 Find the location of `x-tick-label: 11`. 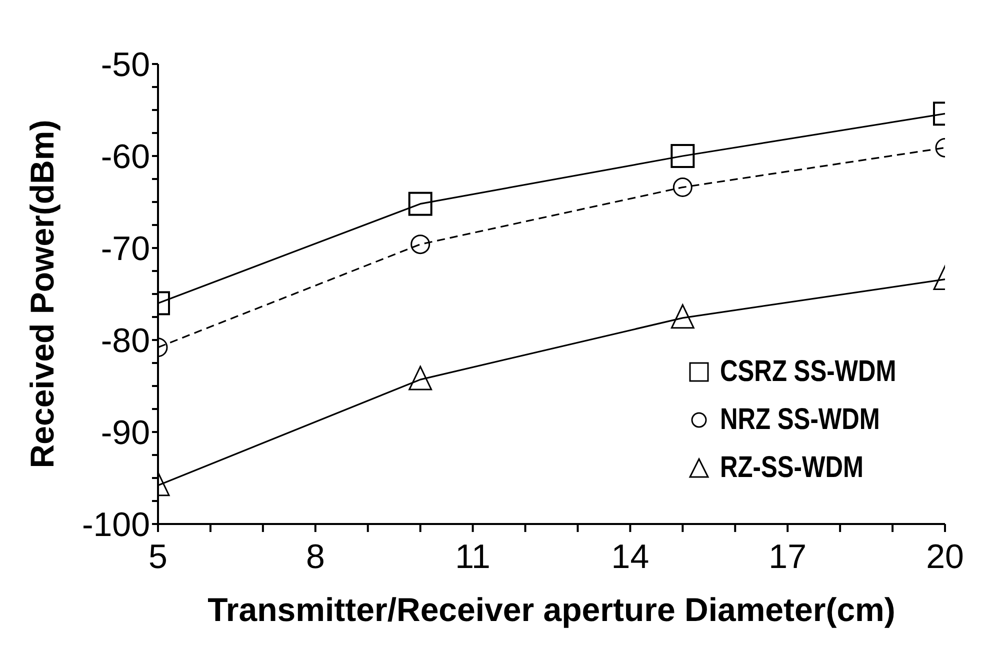

x-tick-label: 11 is located at coordinates (472, 557).